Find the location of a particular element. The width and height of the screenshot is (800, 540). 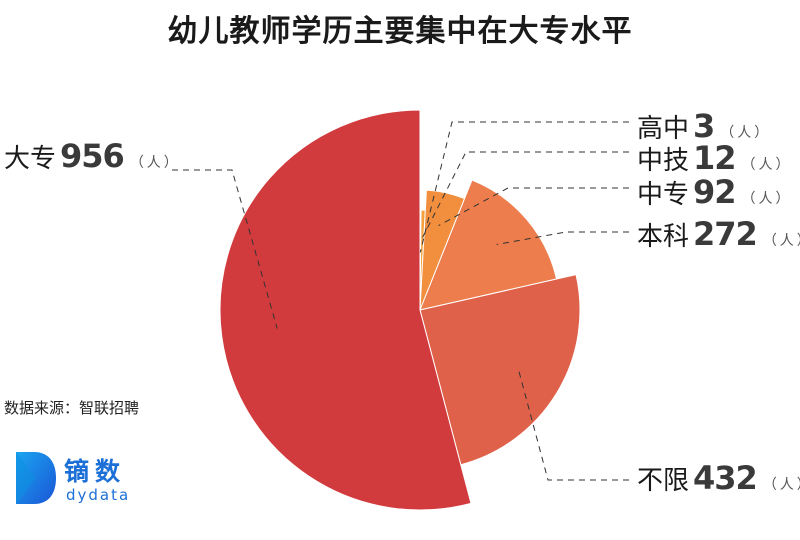

slice-label-0: 高中 3 （人） is located at coordinates (704, 126).